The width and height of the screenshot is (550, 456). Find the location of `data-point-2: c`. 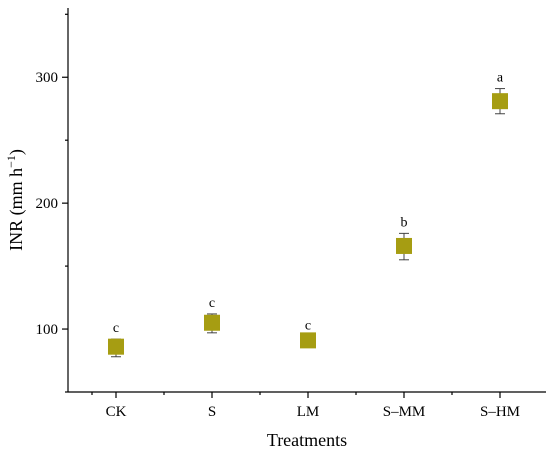

data-point-2: c is located at coordinates (308, 334).